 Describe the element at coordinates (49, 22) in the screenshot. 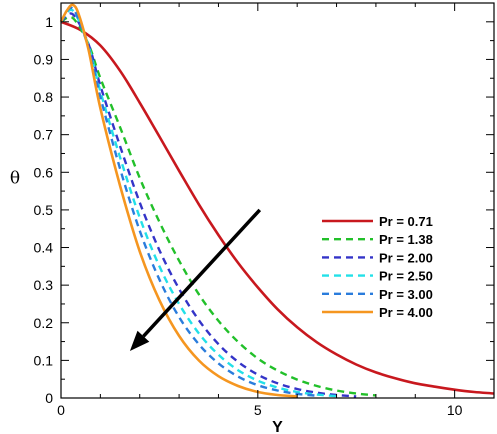

I see `y-tick-label-10: 1` at that location.